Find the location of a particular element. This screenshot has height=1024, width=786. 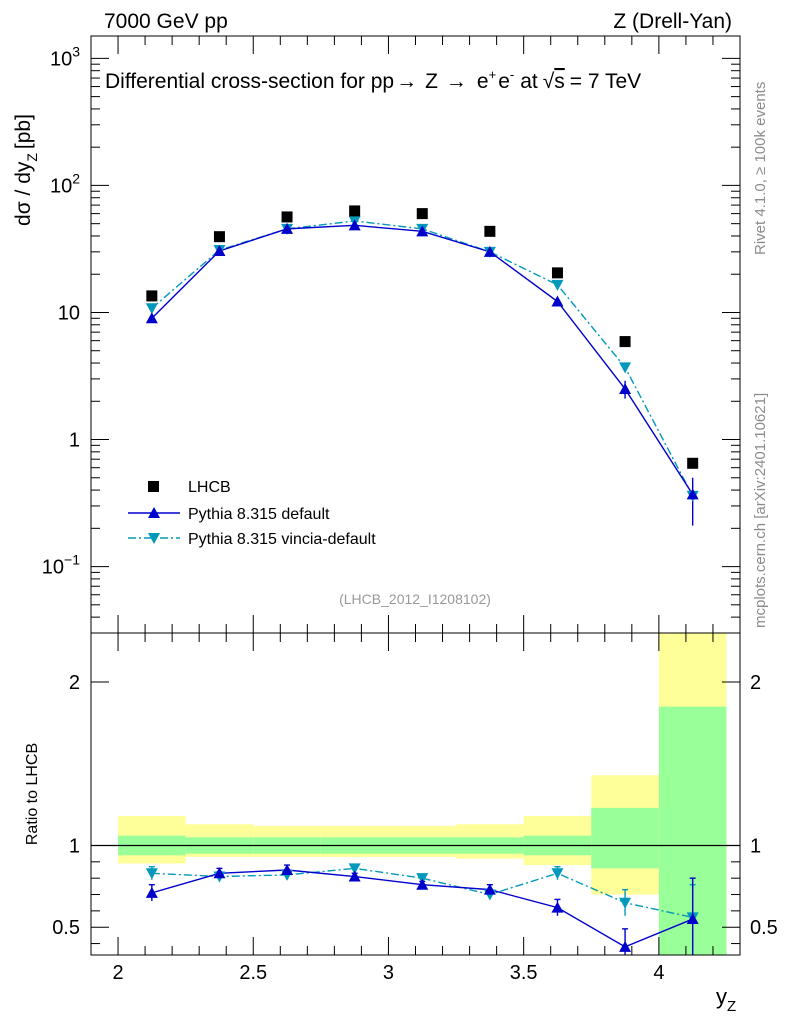

main-y-tick-label: 10 is located at coordinates (69, 313).